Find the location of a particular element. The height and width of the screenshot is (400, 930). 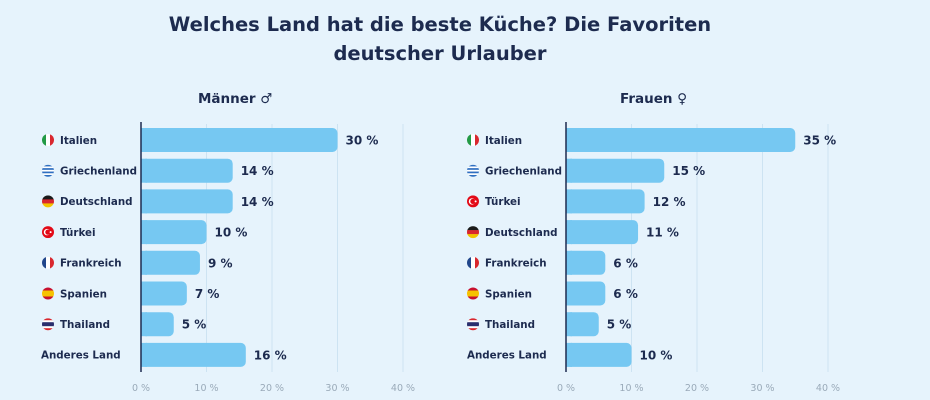

flag-gr-icon-0-1-body is located at coordinates (48, 170).